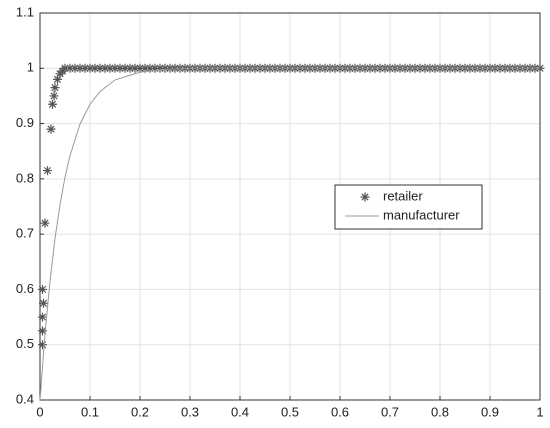 This screenshot has width=550, height=428. What do you see at coordinates (190, 411) in the screenshot?
I see `x-tick-label: 0.3` at bounding box center [190, 411].